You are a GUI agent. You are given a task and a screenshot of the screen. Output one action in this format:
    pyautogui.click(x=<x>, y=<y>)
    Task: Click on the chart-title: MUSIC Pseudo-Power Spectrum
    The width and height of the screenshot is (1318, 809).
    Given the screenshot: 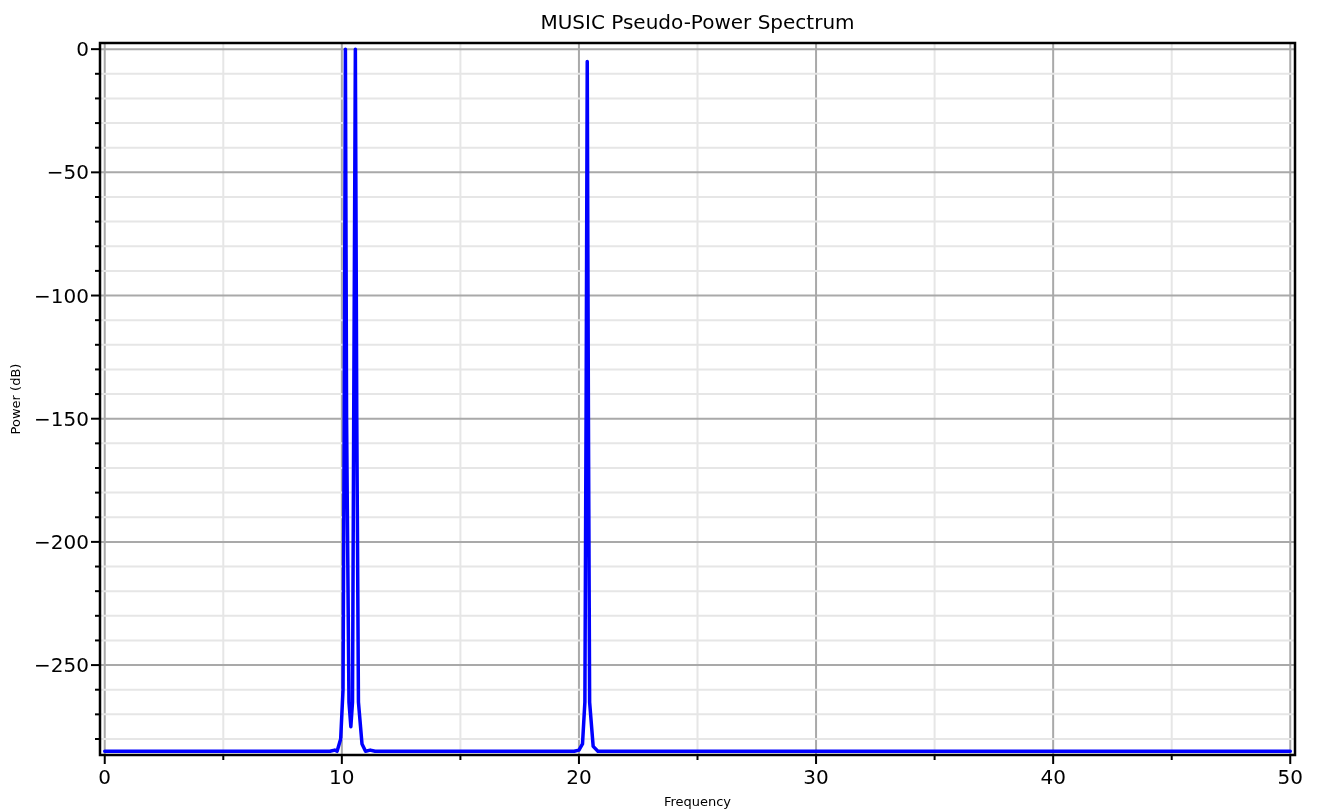 What is the action you would take?
    pyautogui.click(x=697, y=22)
    